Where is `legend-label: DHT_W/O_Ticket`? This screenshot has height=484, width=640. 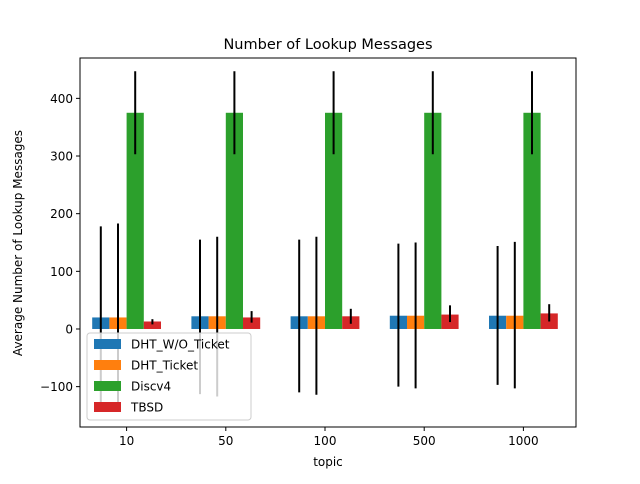 legend-label: DHT_W/O_Ticket is located at coordinates (180, 345).